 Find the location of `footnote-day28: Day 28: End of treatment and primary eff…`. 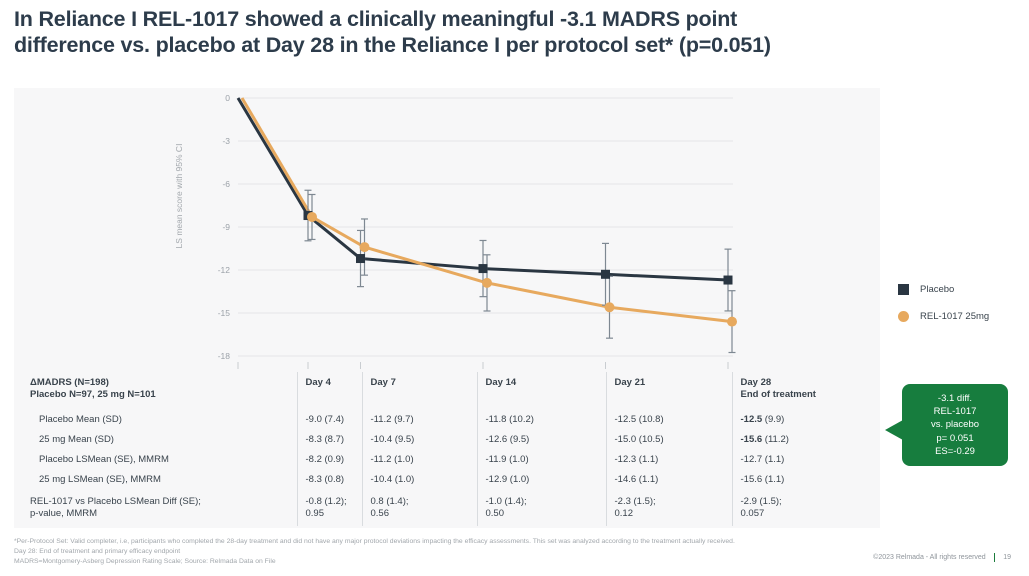

footnote-day28: Day 28: End of treatment and primary eff… is located at coordinates (97, 552).